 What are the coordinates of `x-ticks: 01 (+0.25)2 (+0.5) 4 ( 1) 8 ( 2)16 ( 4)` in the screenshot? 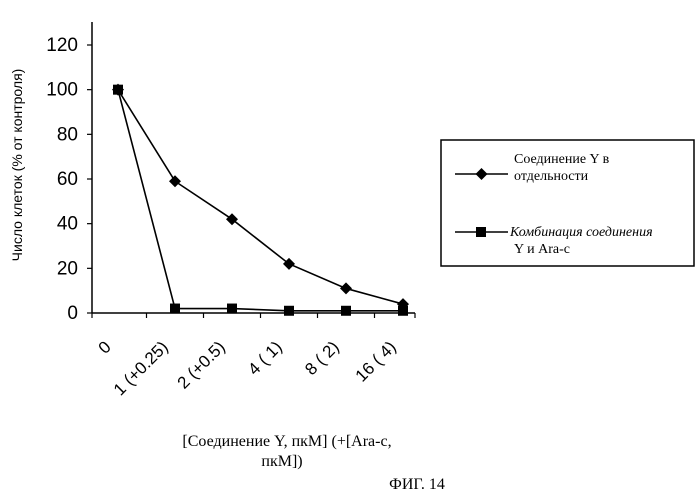 It's located at (253, 356).